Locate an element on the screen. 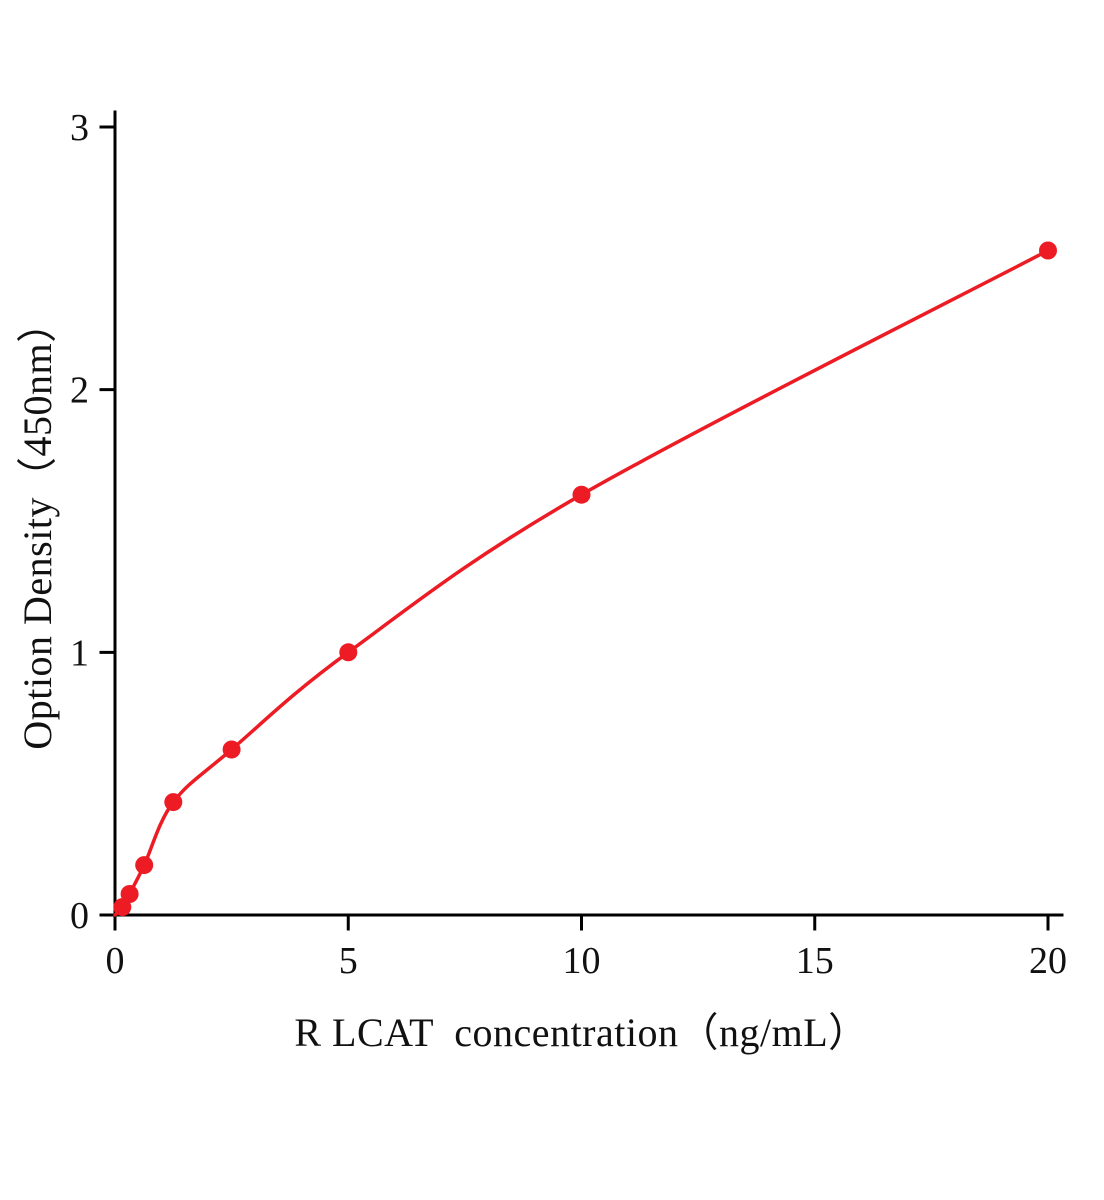 The height and width of the screenshot is (1200, 1104). y-tick-label: 3 is located at coordinates (79, 128).